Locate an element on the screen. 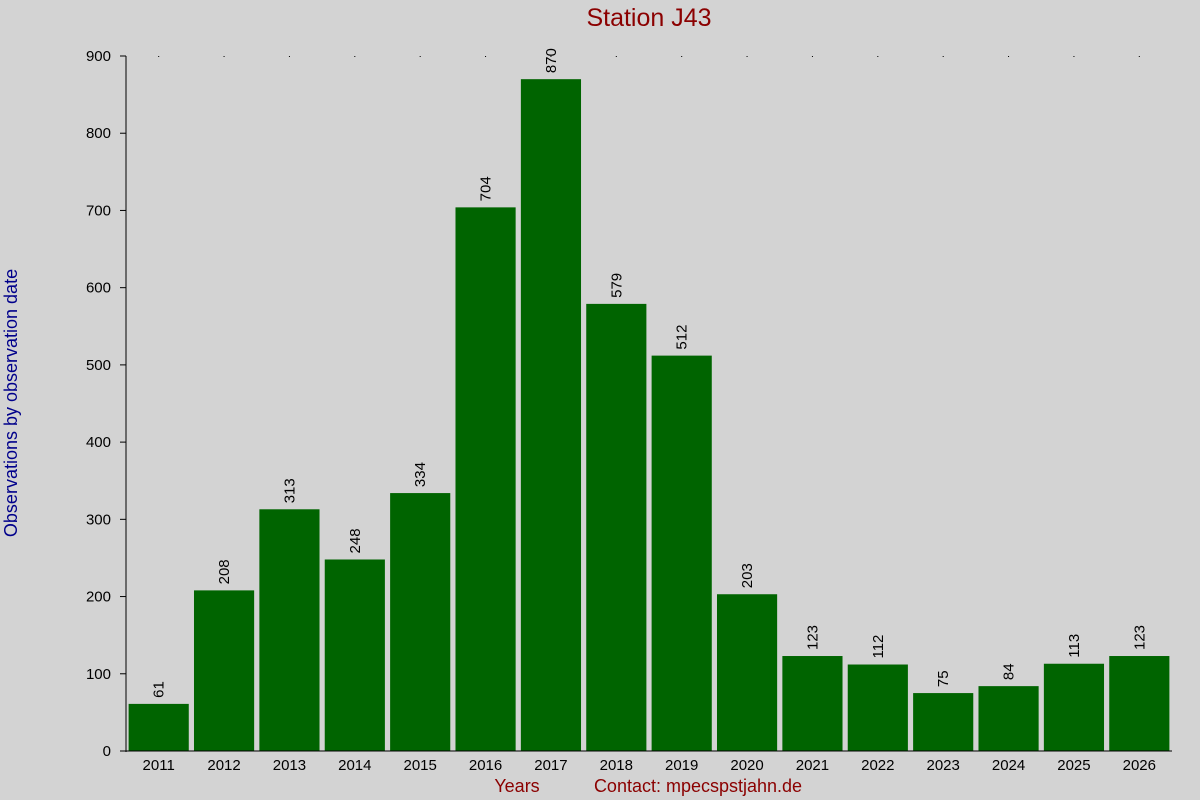 The height and width of the screenshot is (800, 1200). bar-2020 is located at coordinates (747, 672).